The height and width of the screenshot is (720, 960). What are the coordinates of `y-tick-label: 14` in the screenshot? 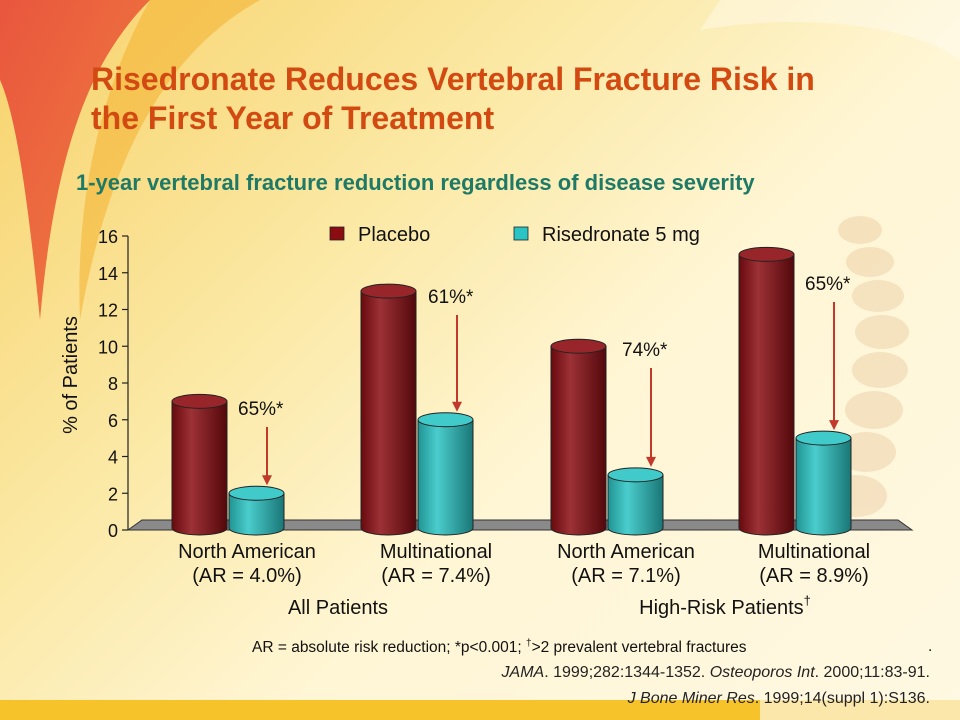 It's located at (108, 274).